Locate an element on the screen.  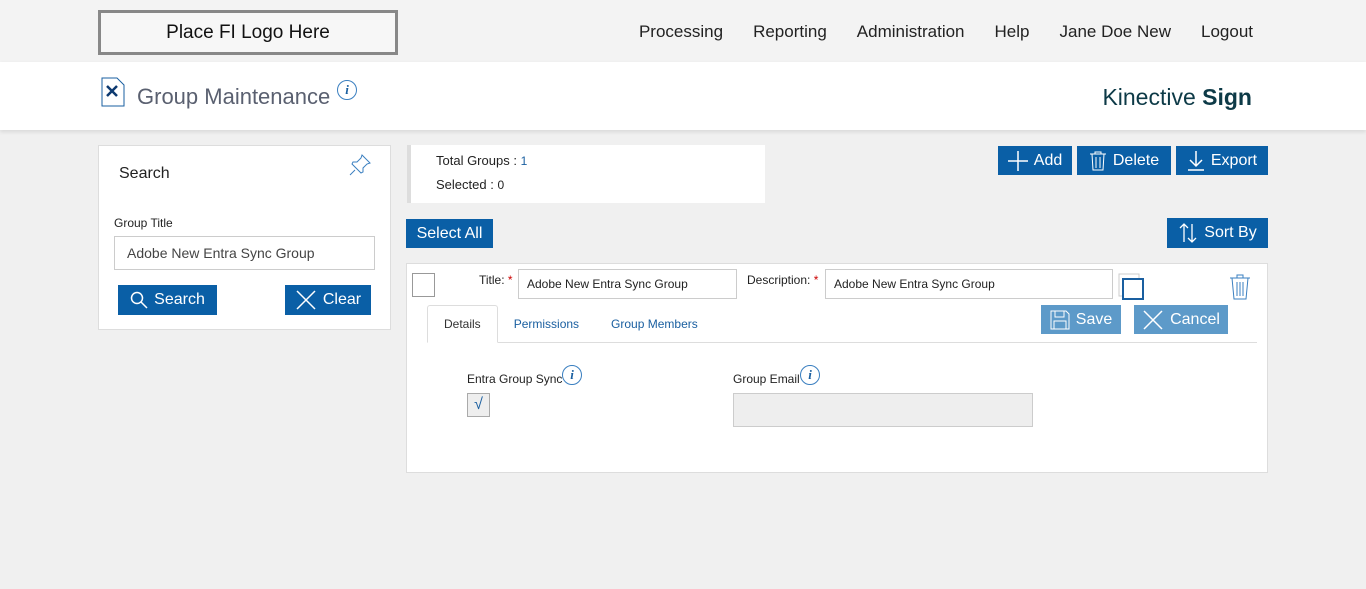
search-button: Search is located at coordinates (167, 300).